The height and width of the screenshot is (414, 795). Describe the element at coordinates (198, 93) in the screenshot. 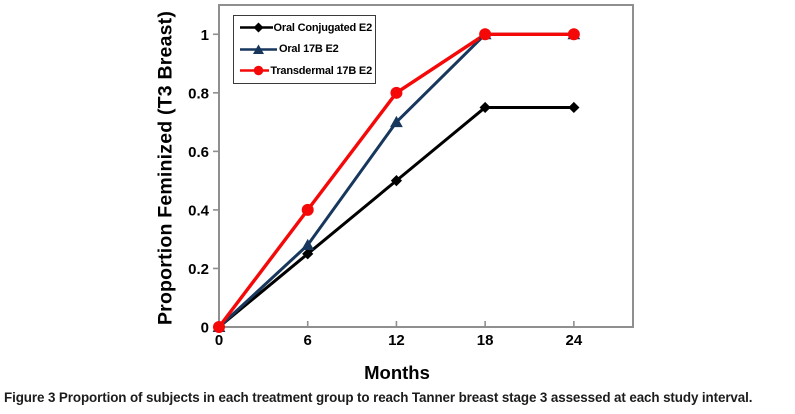

I see `y-tick-label: 0.8` at that location.